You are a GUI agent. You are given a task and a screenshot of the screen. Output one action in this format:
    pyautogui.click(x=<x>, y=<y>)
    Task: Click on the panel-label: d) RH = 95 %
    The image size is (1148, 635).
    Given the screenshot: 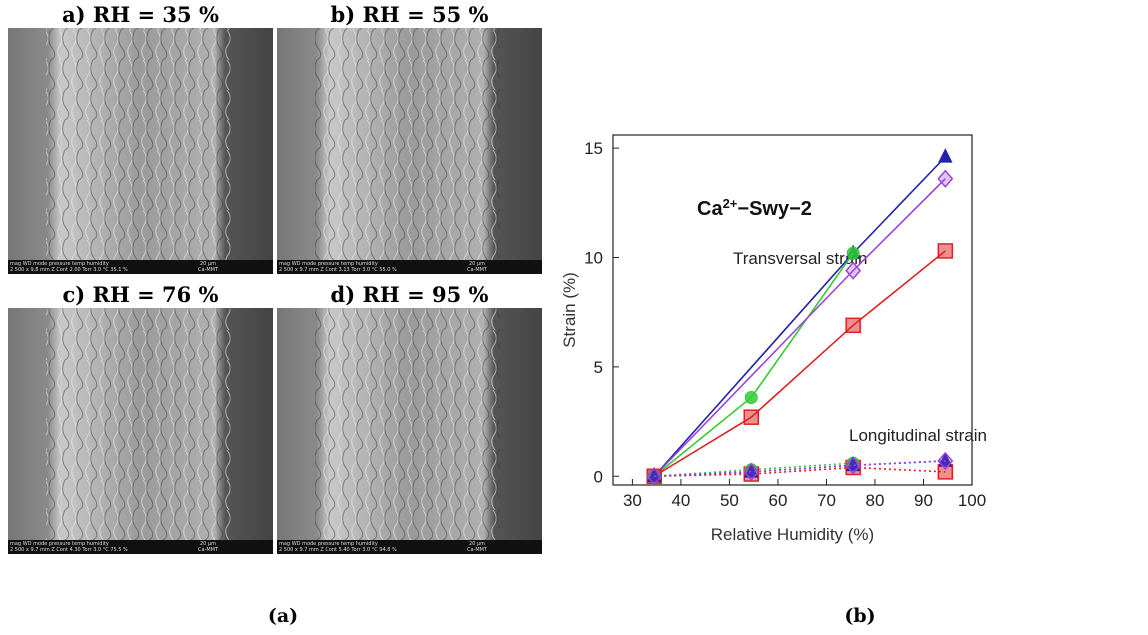 What is the action you would take?
    pyautogui.click(x=410, y=294)
    